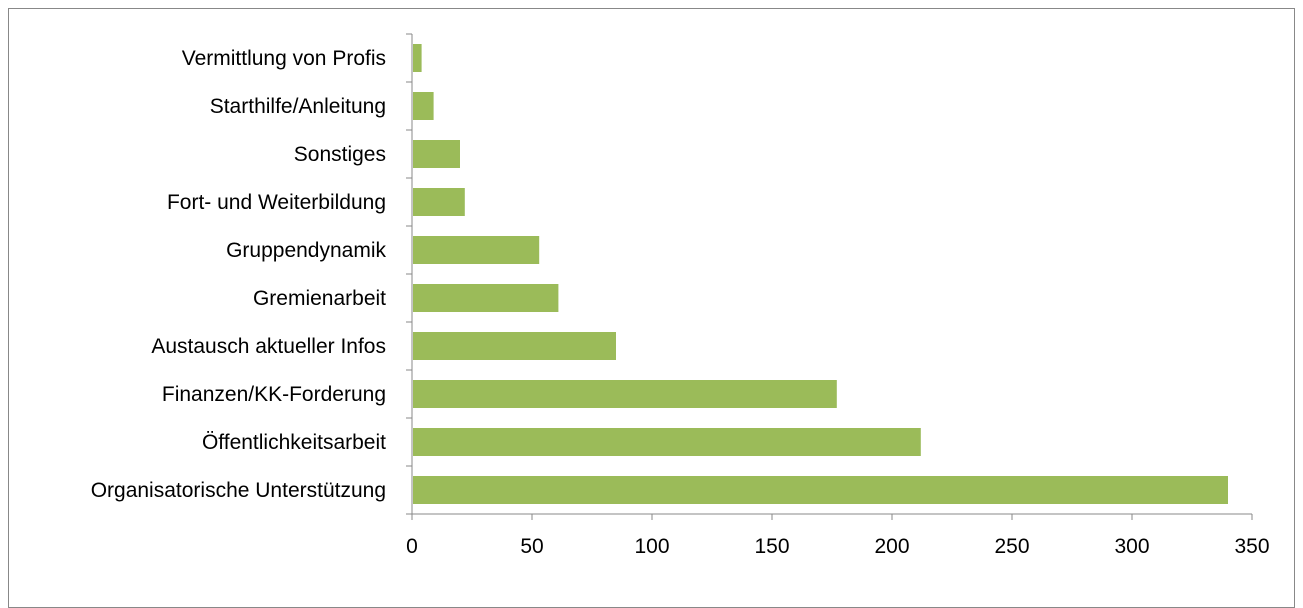  I want to click on bar-sonstiges, so click(436, 154).